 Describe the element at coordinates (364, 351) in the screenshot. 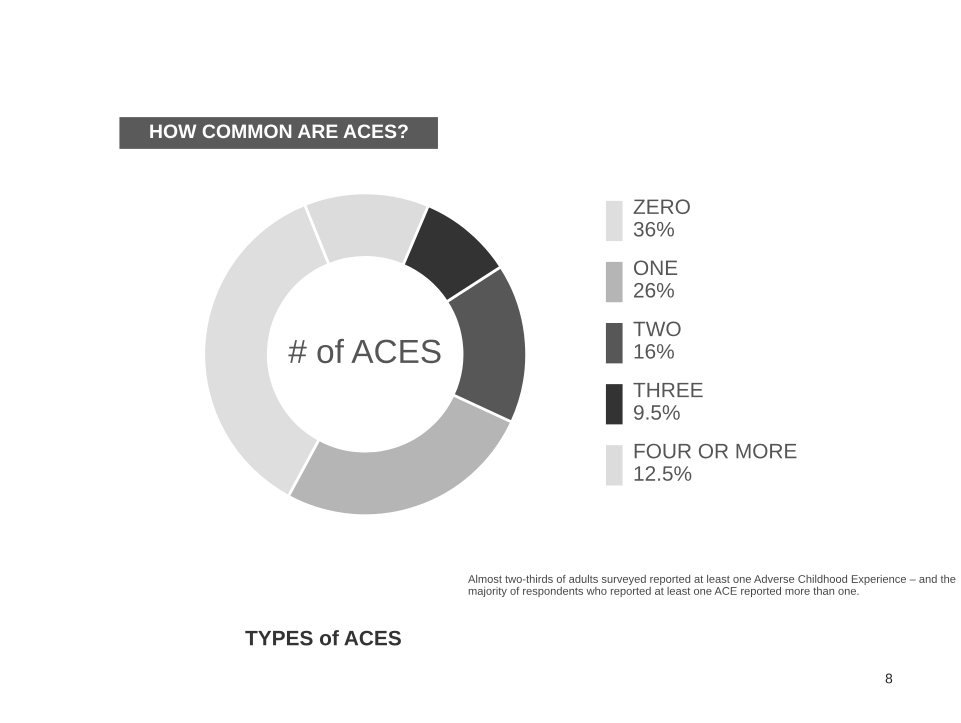

I see `text: # of ACES` at that location.